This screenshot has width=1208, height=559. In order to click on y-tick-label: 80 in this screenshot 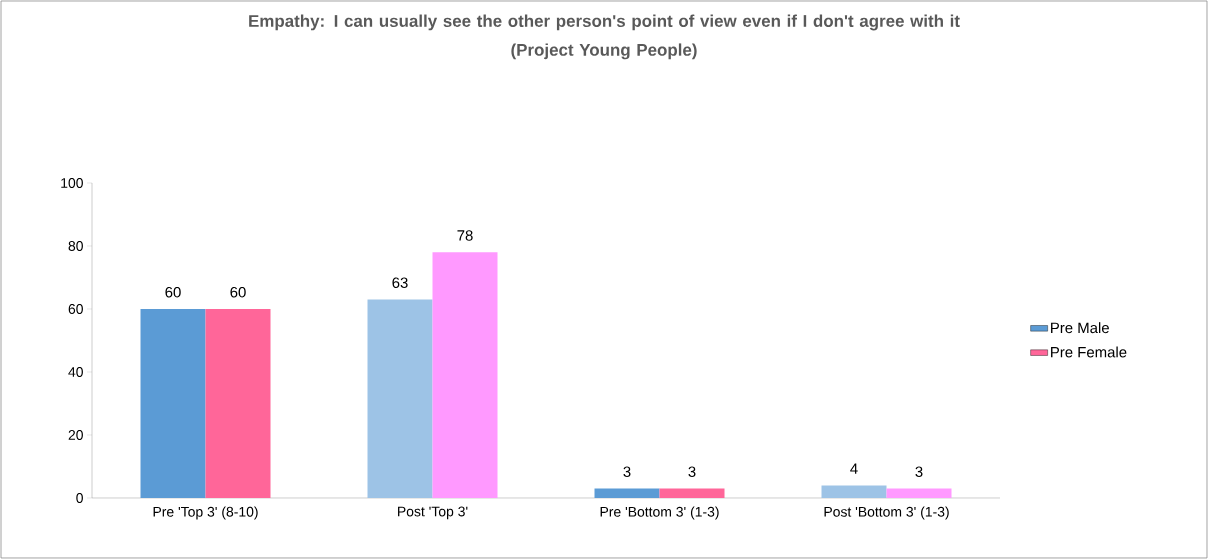, I will do `click(75, 246)`.